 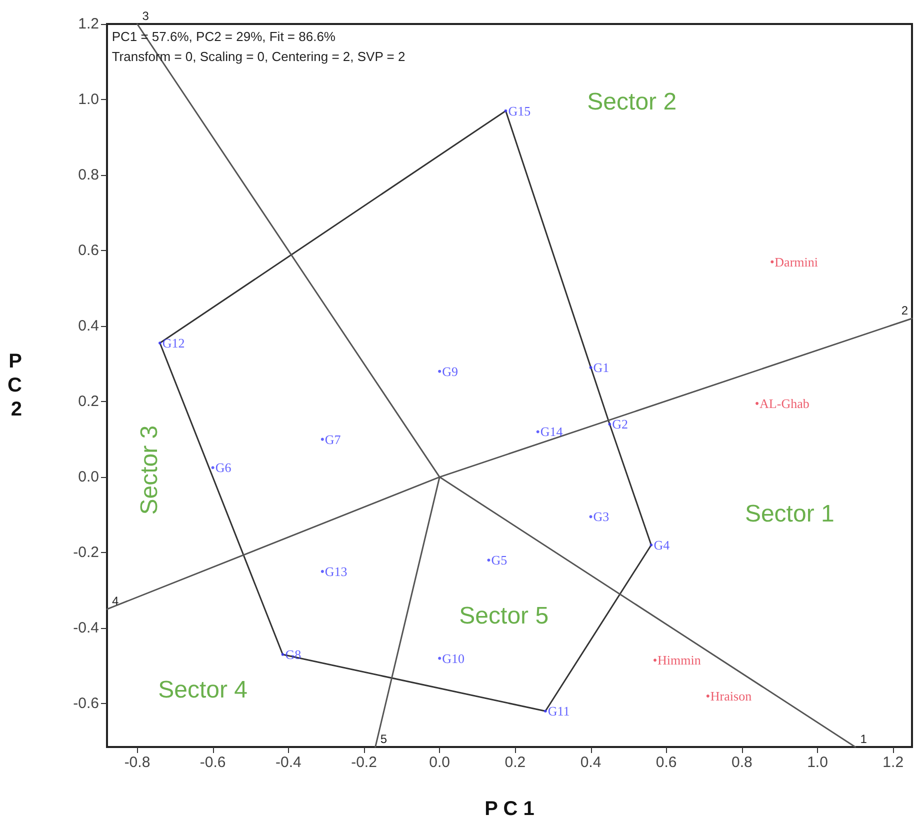 What do you see at coordinates (785, 403) in the screenshot?
I see `data-label: AL-Ghab` at bounding box center [785, 403].